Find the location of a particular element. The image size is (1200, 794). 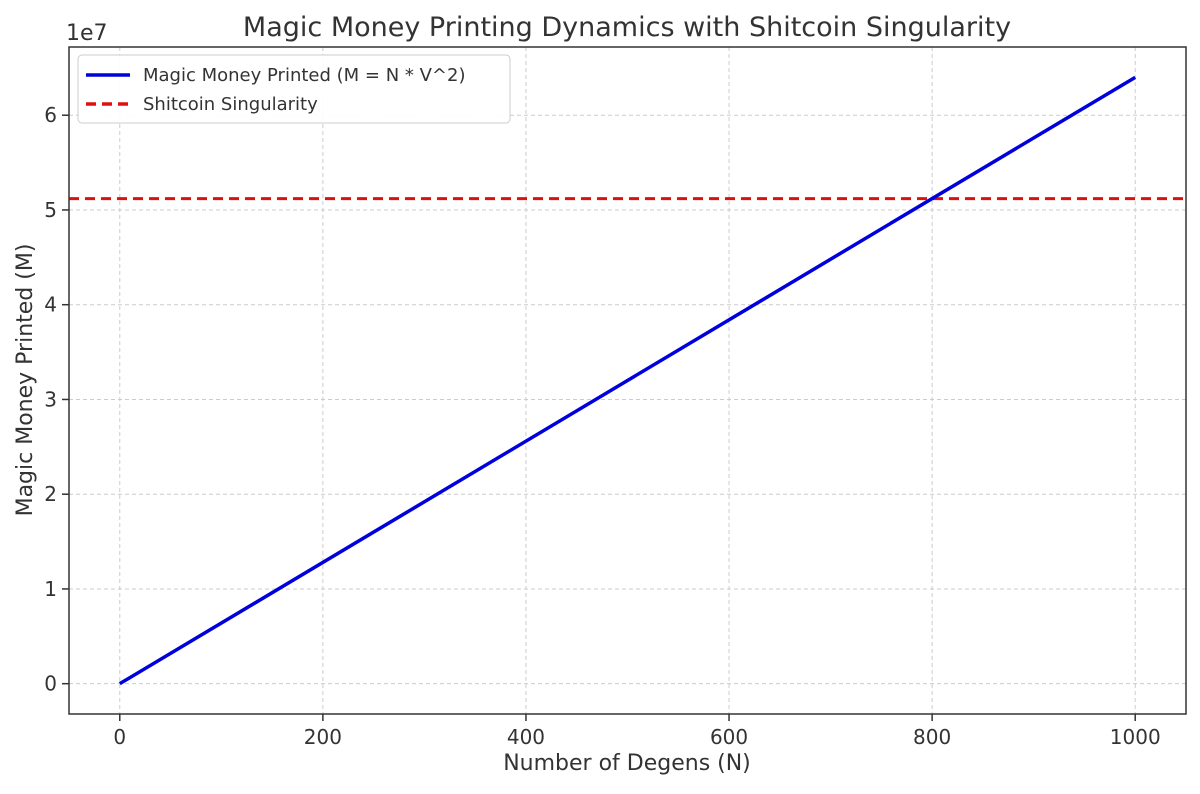

x-tick-label: 400 is located at coordinates (526, 737).